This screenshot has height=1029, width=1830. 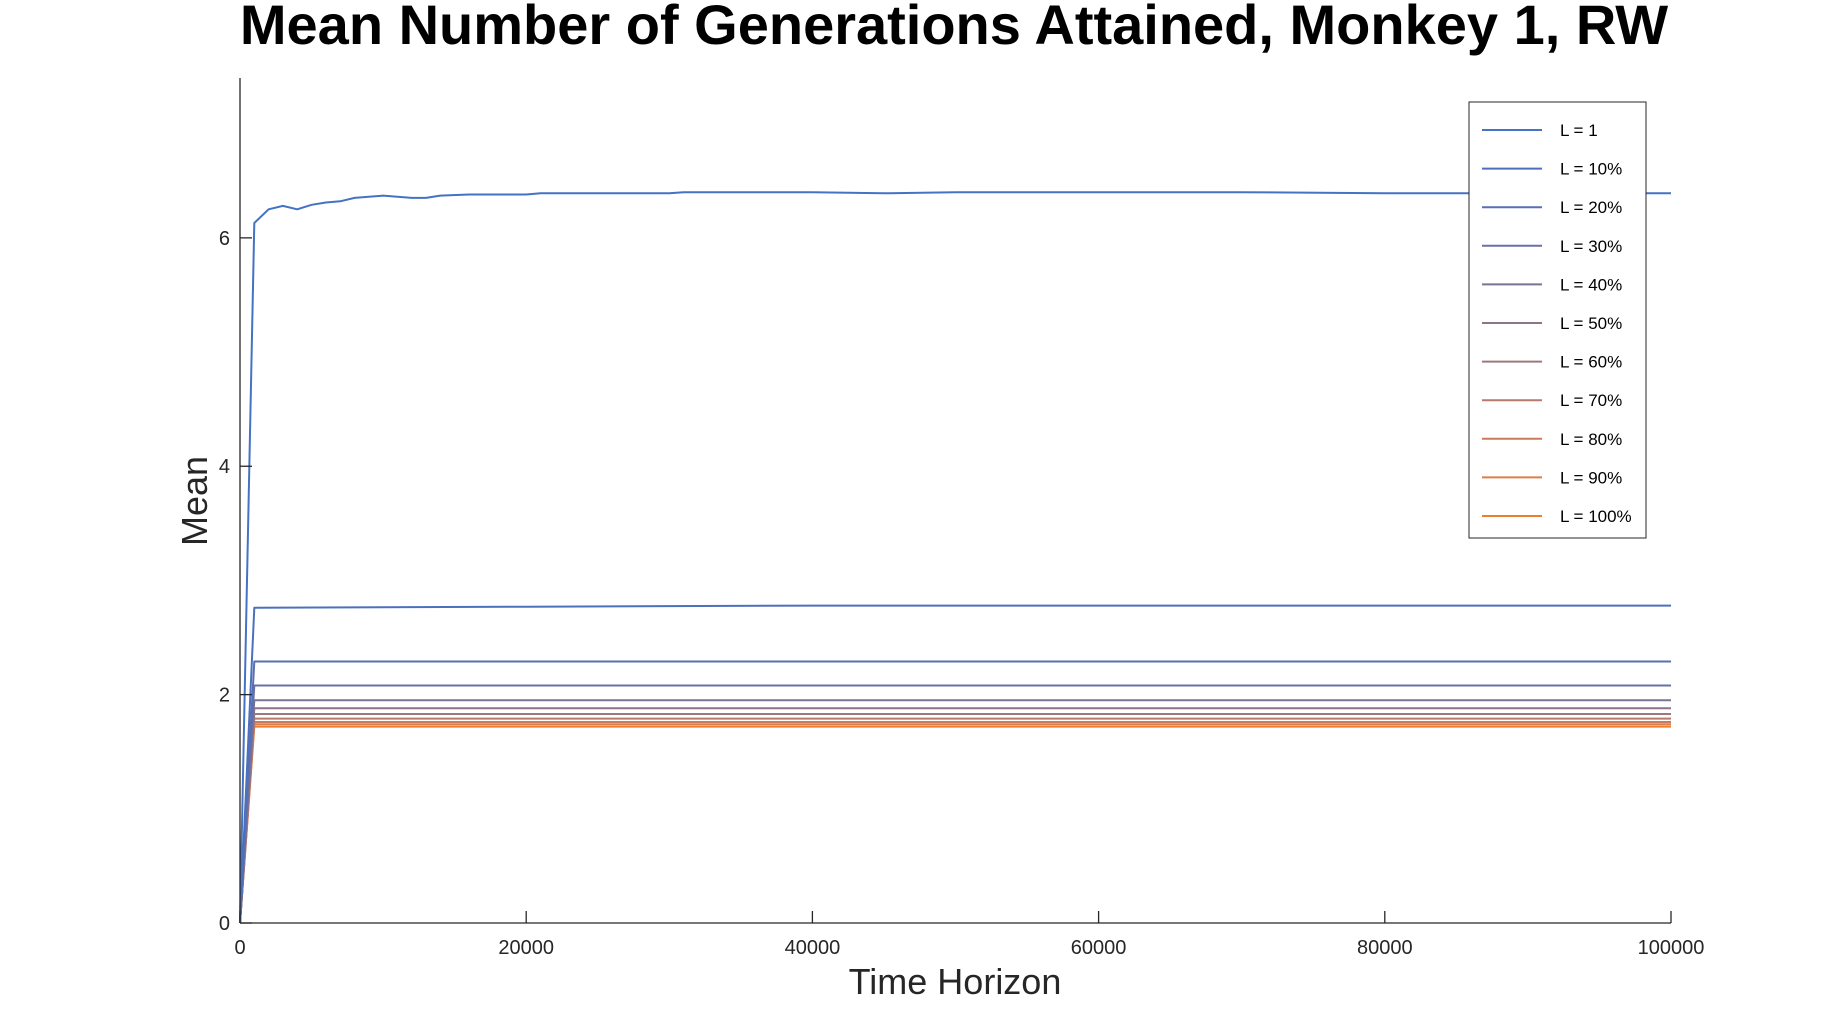 I want to click on y-tick-label: 2, so click(x=224, y=696).